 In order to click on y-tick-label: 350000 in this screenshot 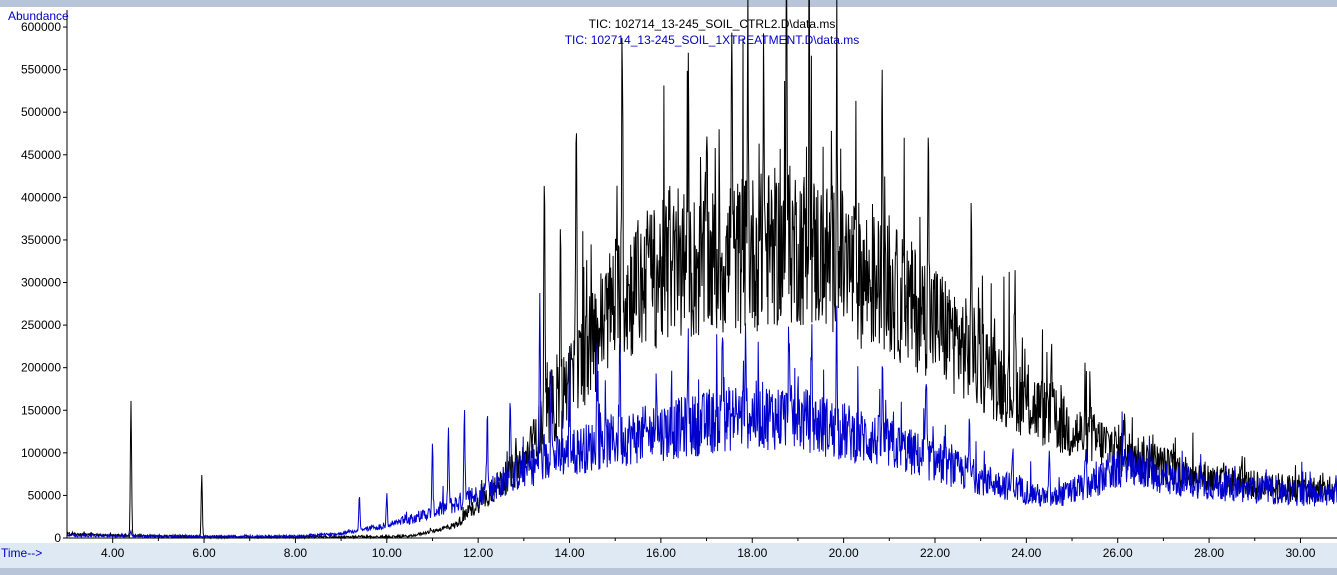, I will do `click(41, 240)`.